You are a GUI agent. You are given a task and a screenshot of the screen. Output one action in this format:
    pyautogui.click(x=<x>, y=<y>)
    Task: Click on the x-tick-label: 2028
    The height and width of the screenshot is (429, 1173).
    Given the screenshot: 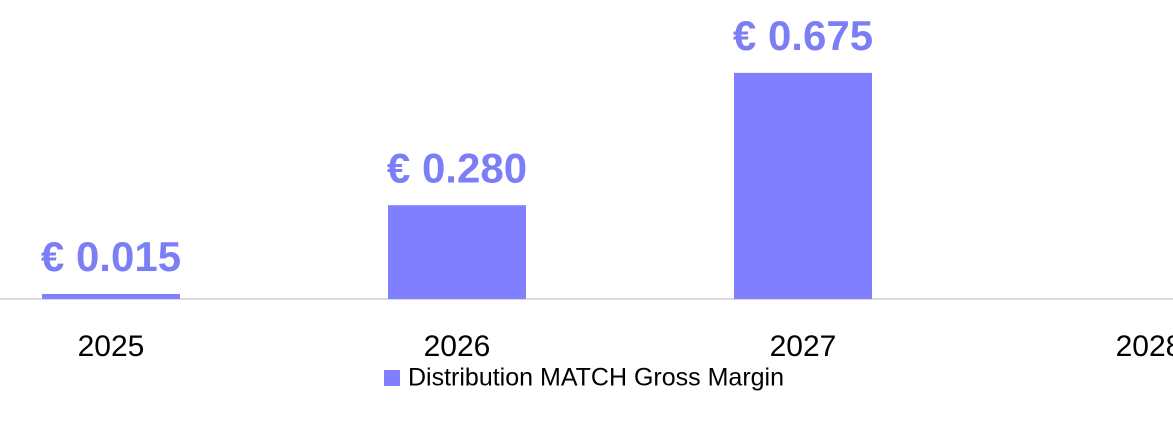 What is the action you would take?
    pyautogui.click(x=1144, y=346)
    